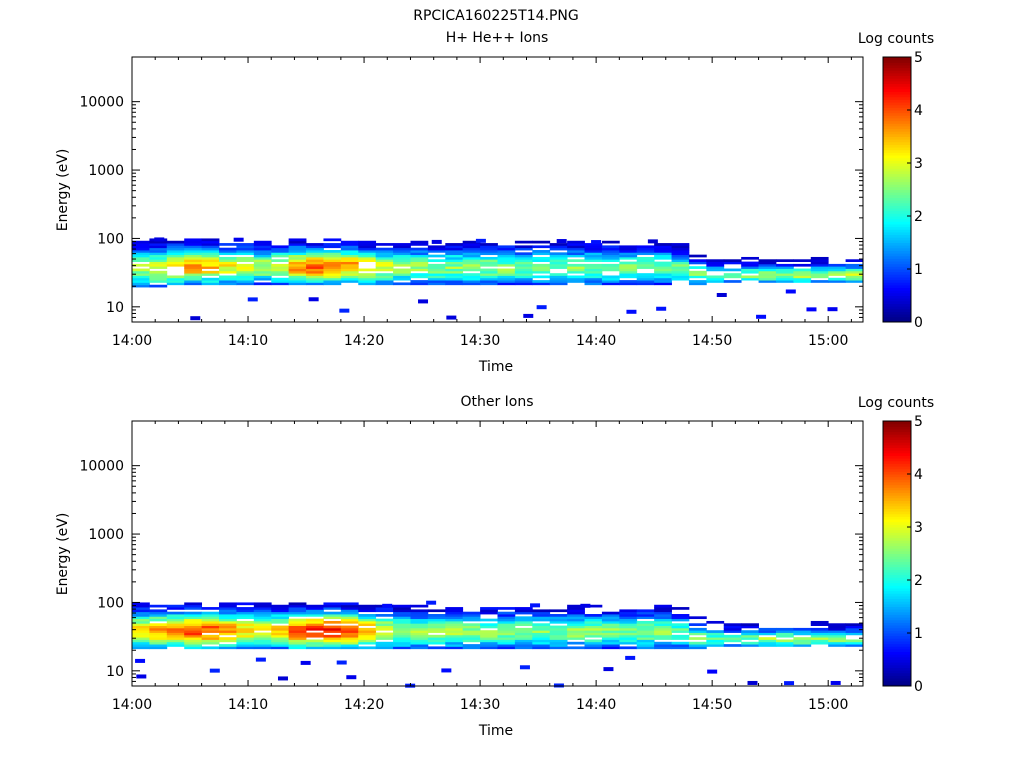 The height and width of the screenshot is (768, 1024). I want to click on y-tick-label: 1000, so click(106, 535).